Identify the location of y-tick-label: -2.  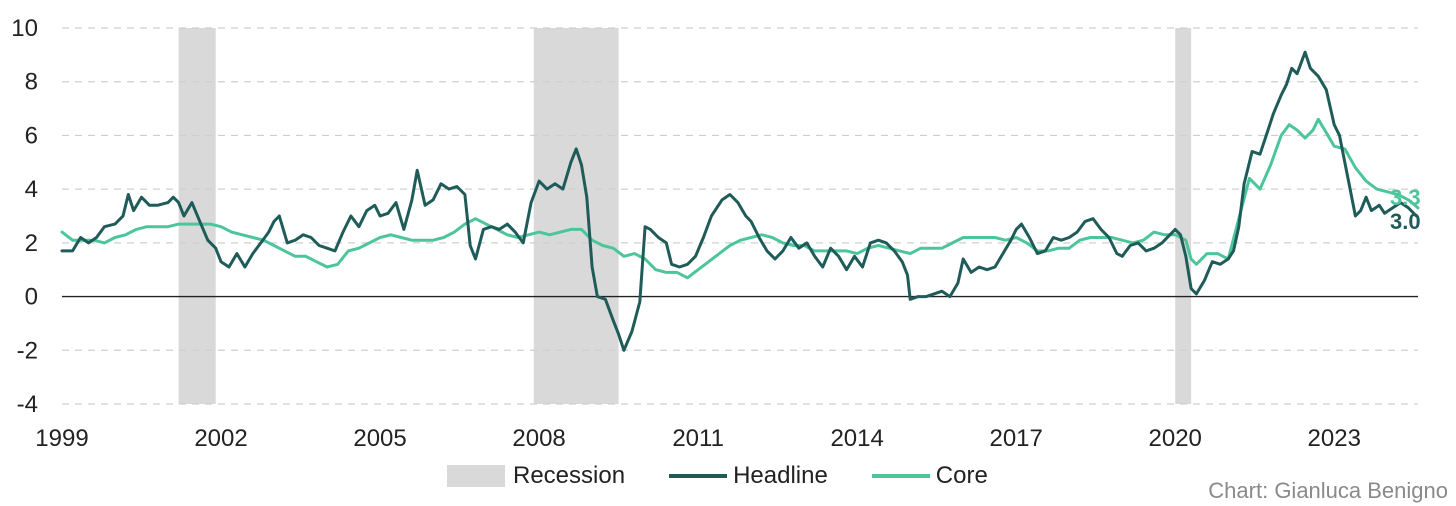
(27, 350).